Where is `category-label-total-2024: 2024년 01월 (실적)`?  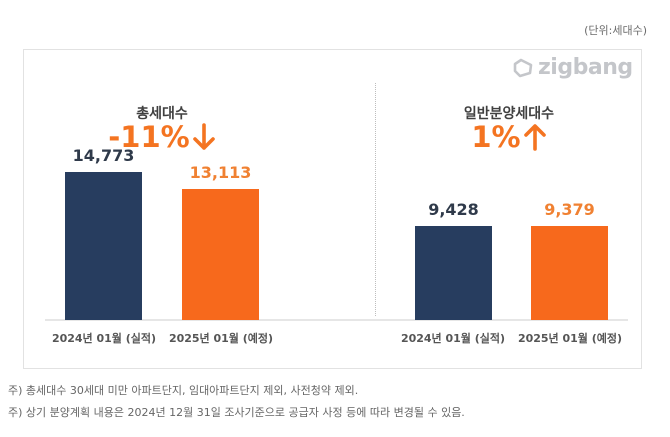 category-label-total-2024: 2024년 01월 (실적) is located at coordinates (104, 338).